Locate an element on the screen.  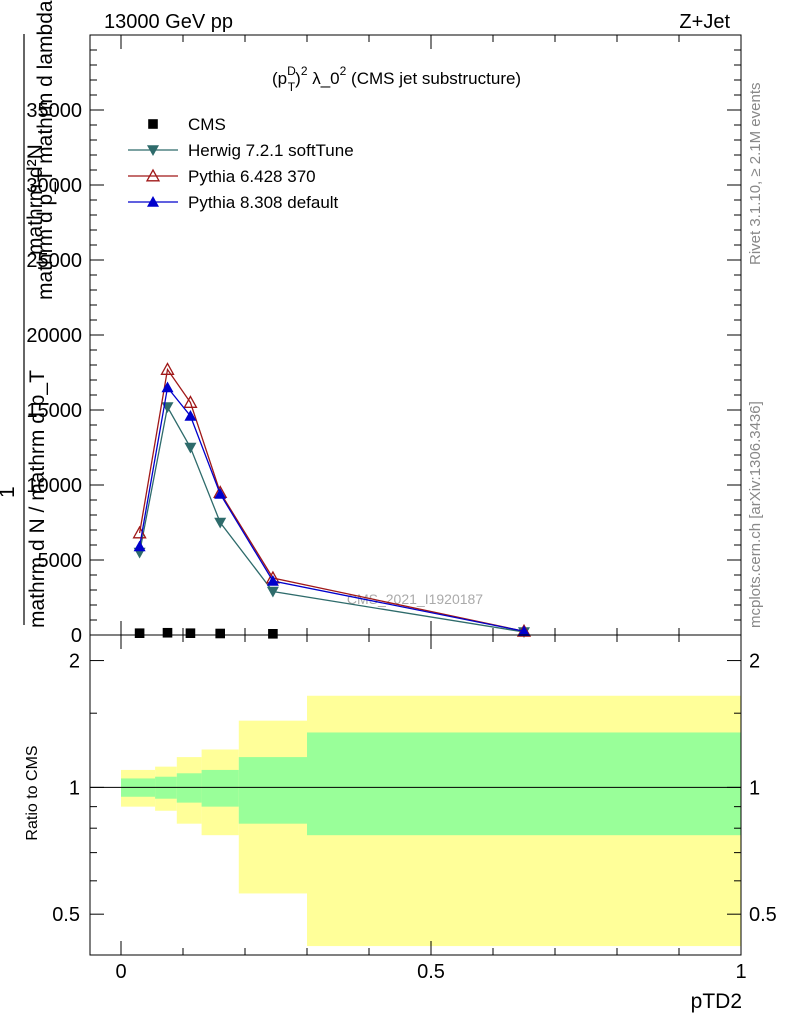
ylabel-line-2: mathrm d p_T mathrm d lambda is located at coordinates (45, 150).